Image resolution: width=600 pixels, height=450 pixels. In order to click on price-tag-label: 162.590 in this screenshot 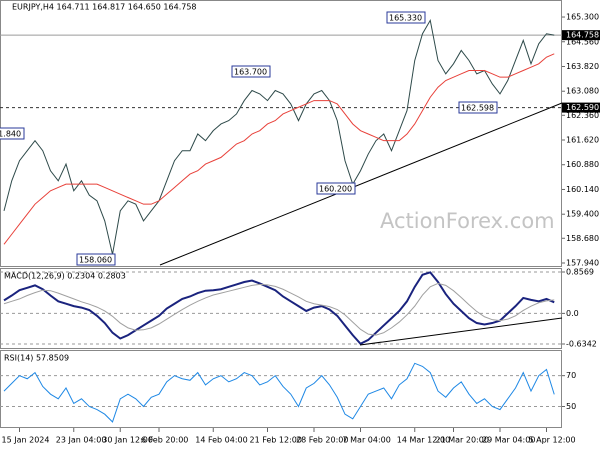, I will do `click(582, 107)`.